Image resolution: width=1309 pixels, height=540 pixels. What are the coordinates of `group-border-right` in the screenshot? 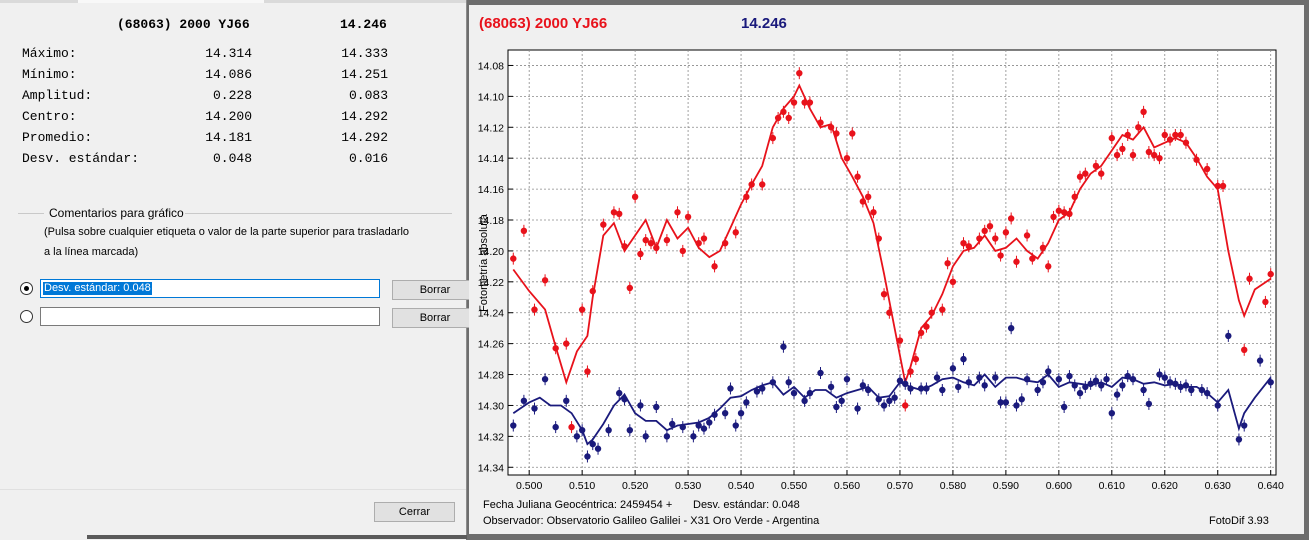 It's located at (315, 213).